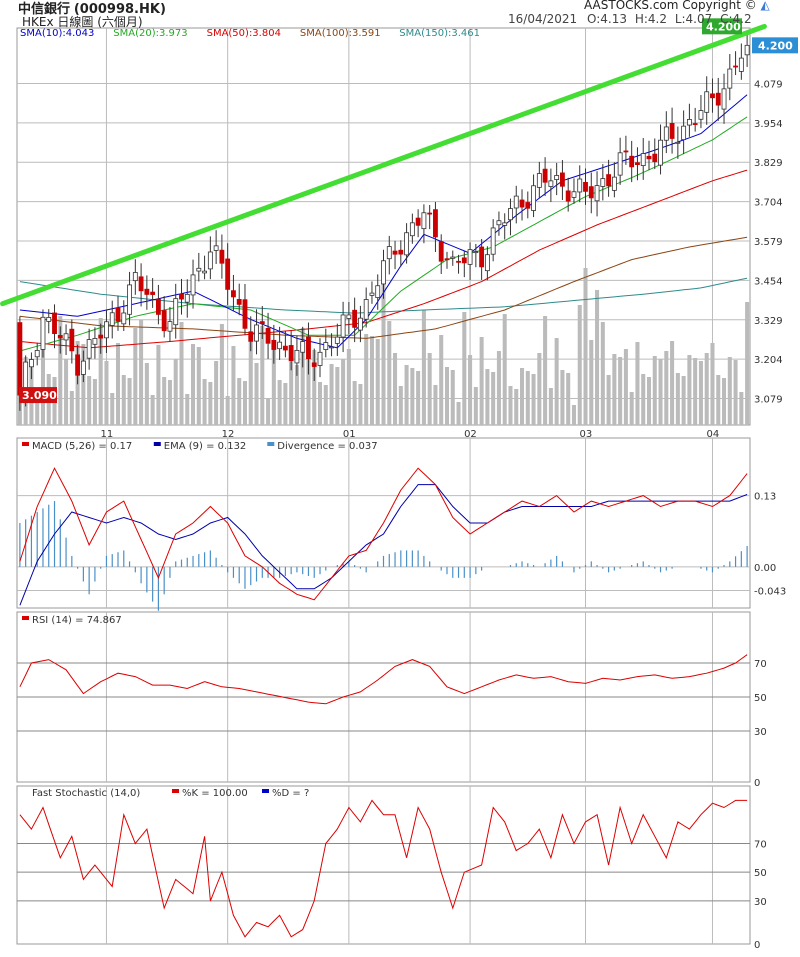 This screenshot has width=800, height=957. What do you see at coordinates (244, 33) in the screenshot?
I see `sma-legend-item: SMA(50):3.804` at bounding box center [244, 33].